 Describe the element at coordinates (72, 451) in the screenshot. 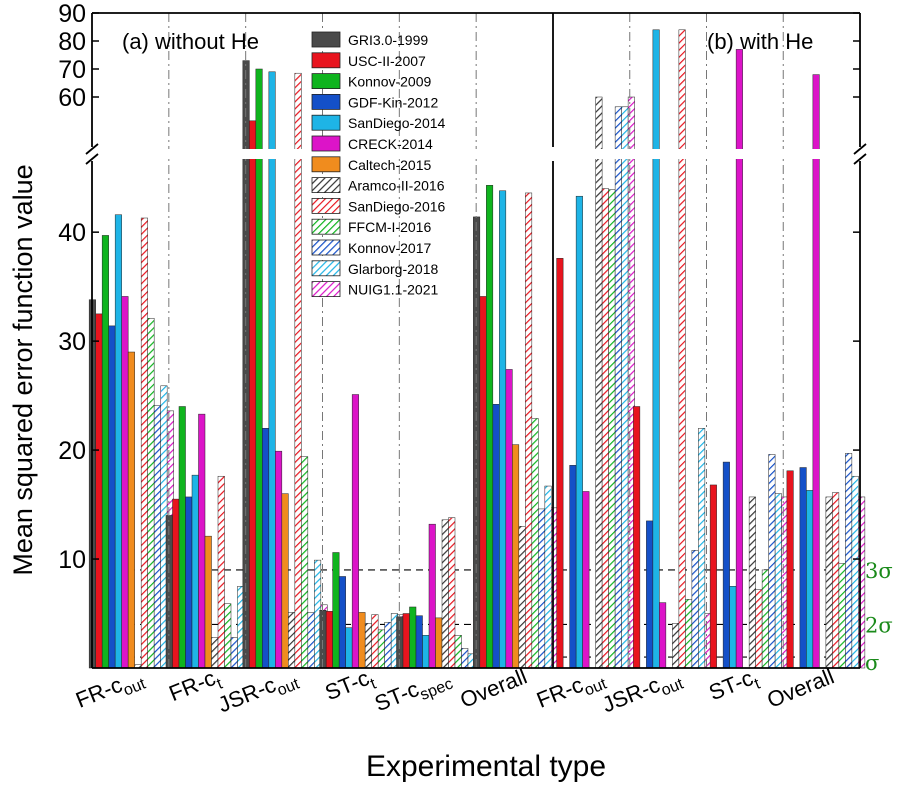

I see `y-tick-label: 20` at that location.